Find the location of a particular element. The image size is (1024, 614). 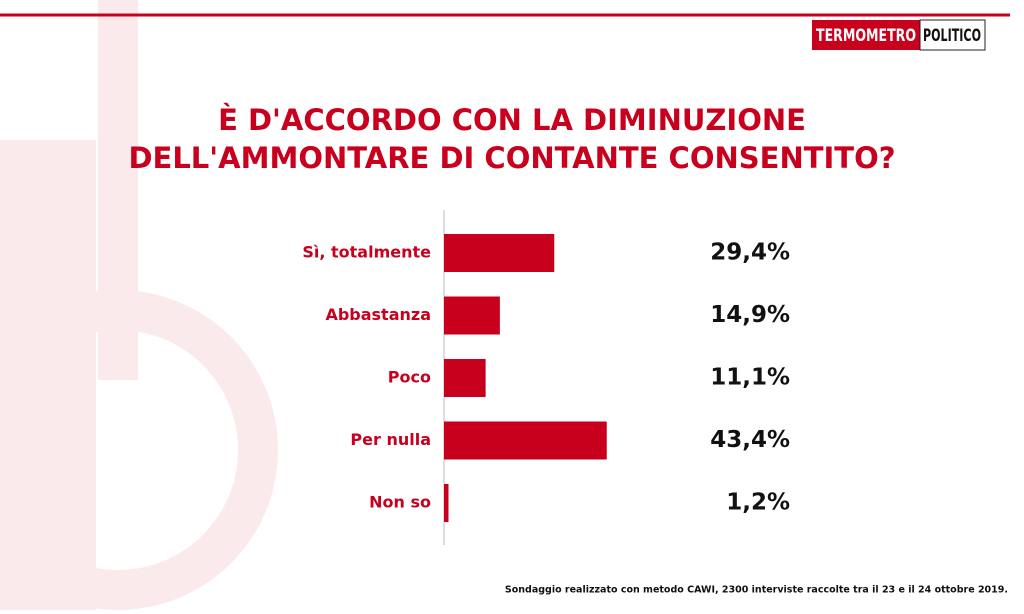

chart-title: DELL'AMMONTARE DI CONTANTE CONSENTITO? is located at coordinates (511, 158).